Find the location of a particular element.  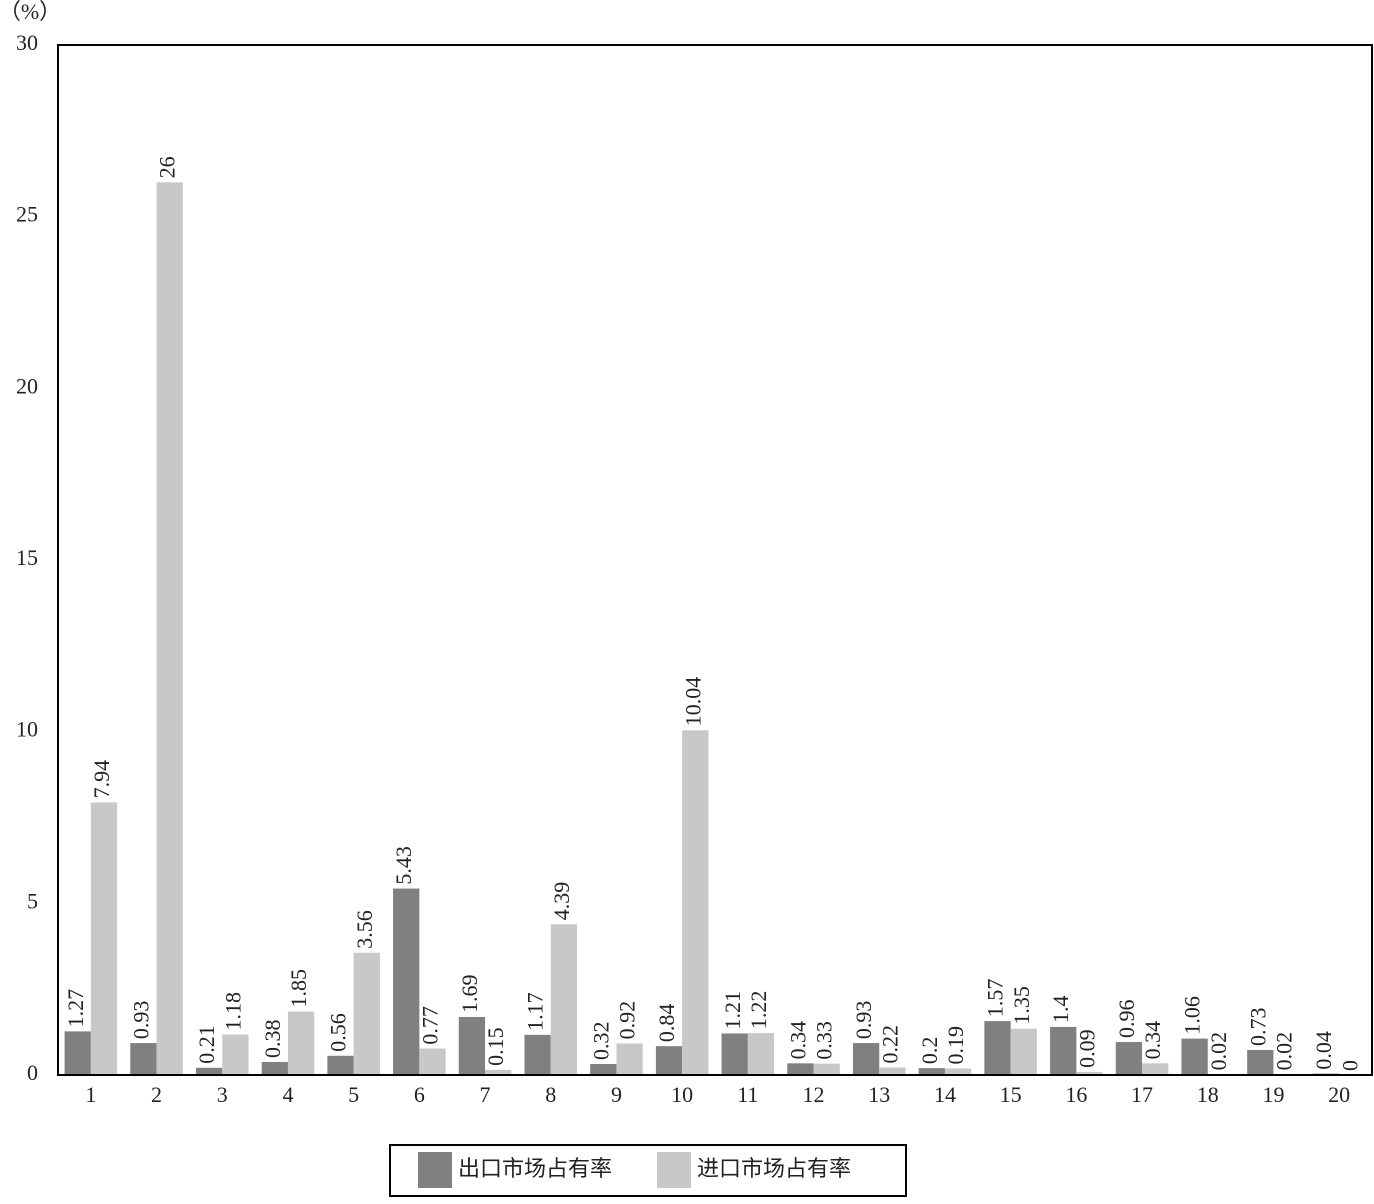

x-tick-label: 10 is located at coordinates (682, 1094).